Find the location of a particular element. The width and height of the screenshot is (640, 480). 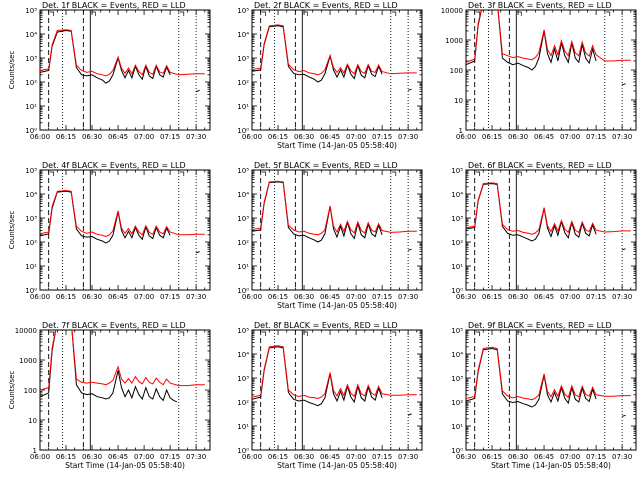

y-tick-label: 100 is located at coordinates (456, 71).